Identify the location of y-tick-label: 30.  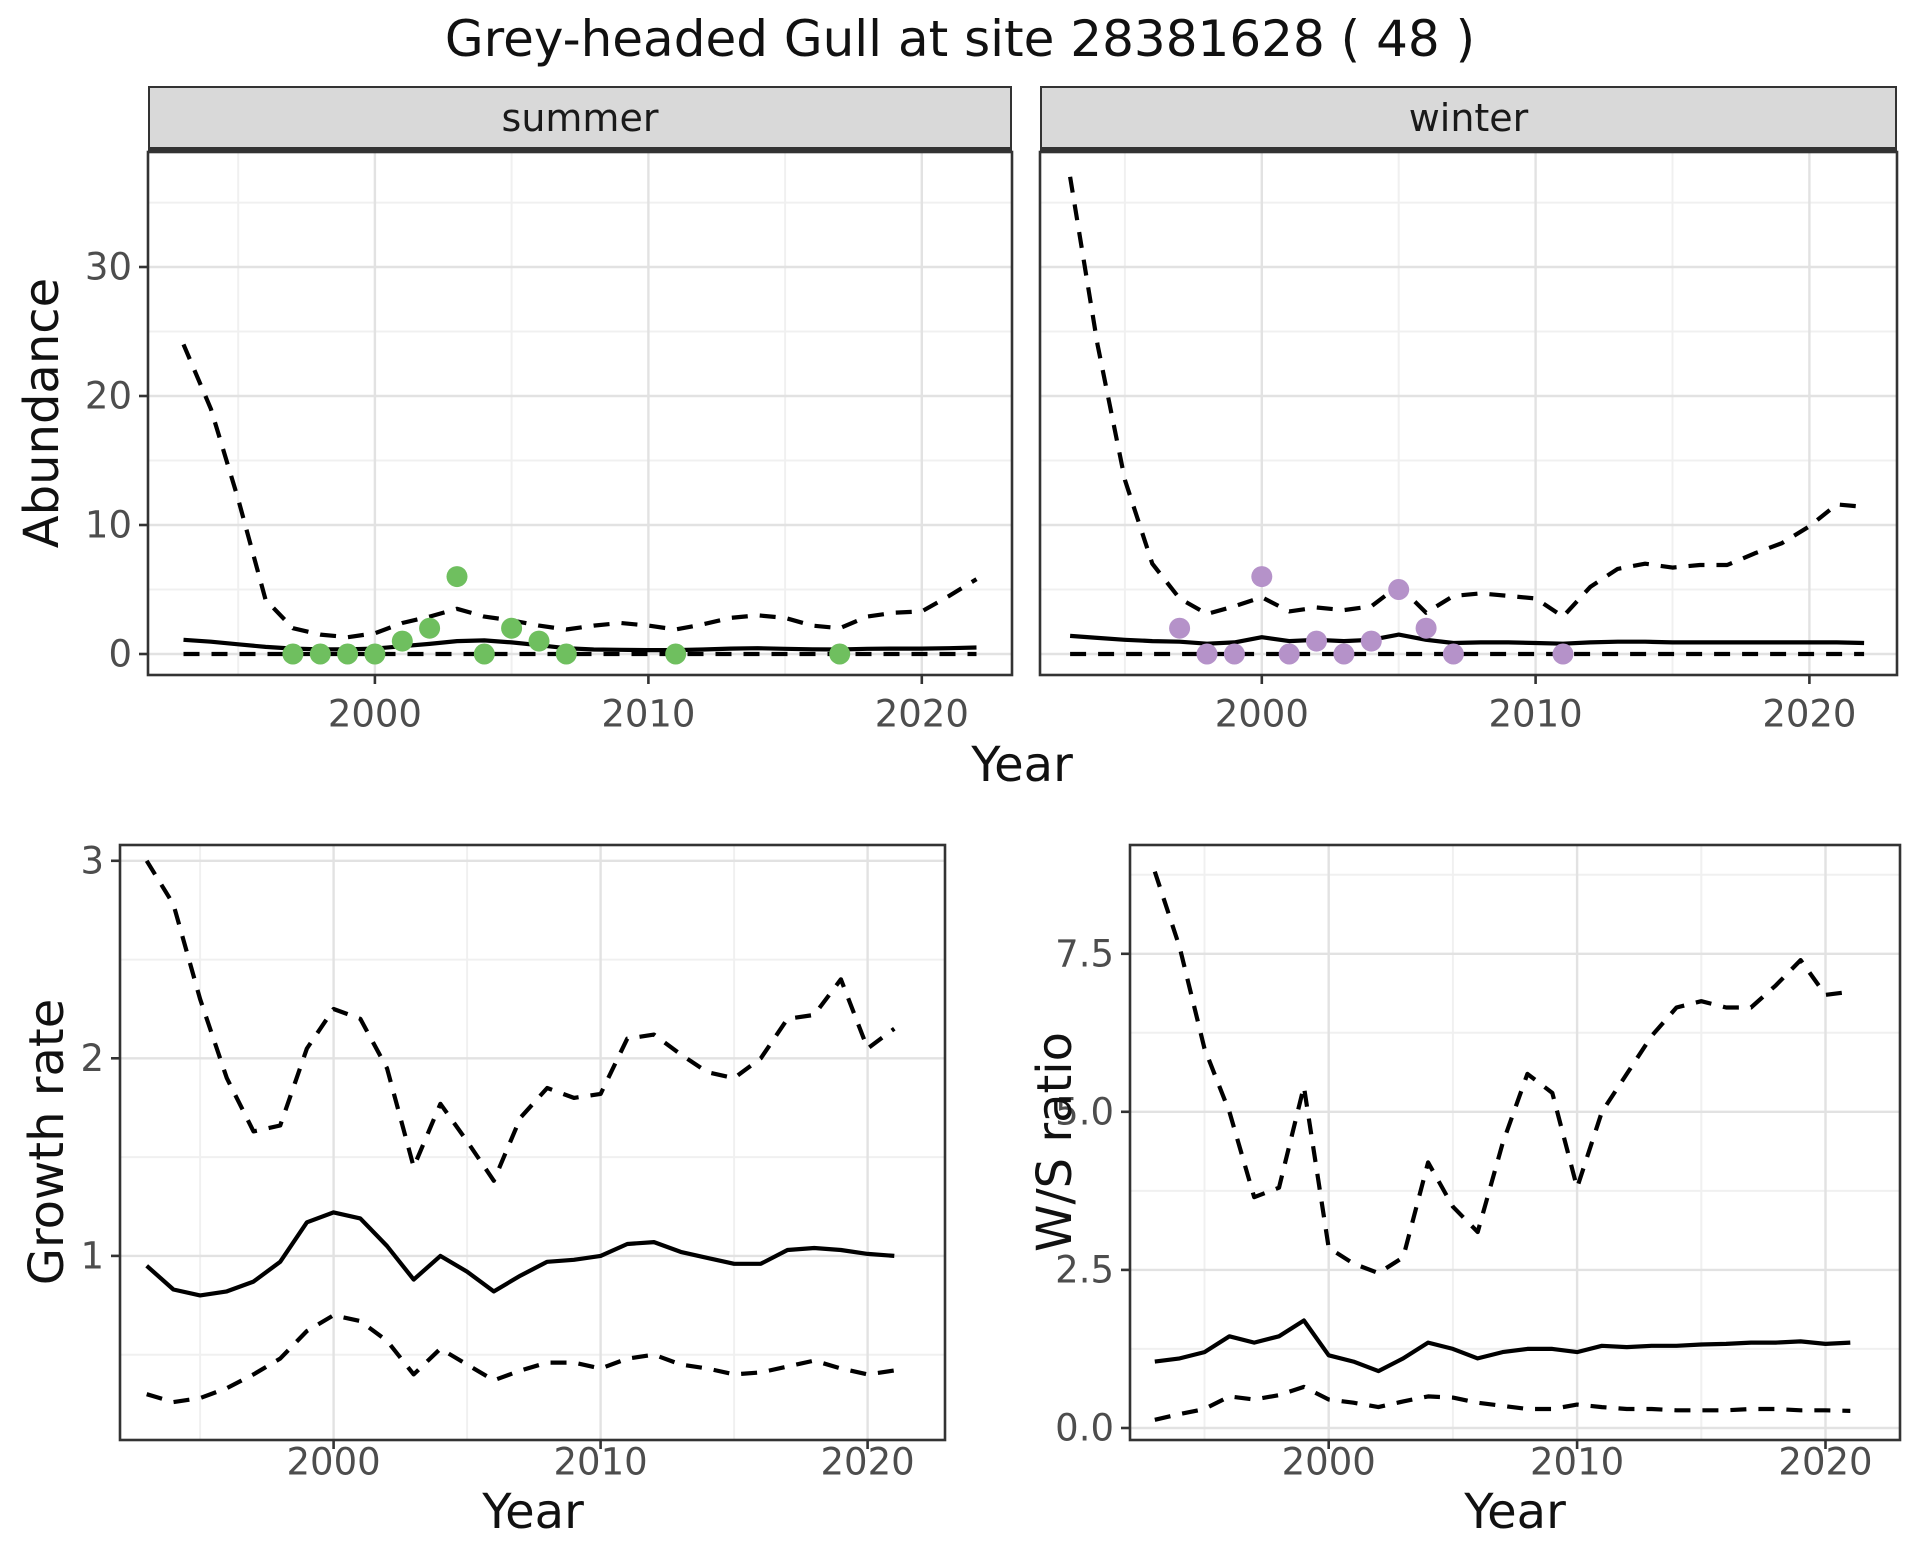
(108, 267).